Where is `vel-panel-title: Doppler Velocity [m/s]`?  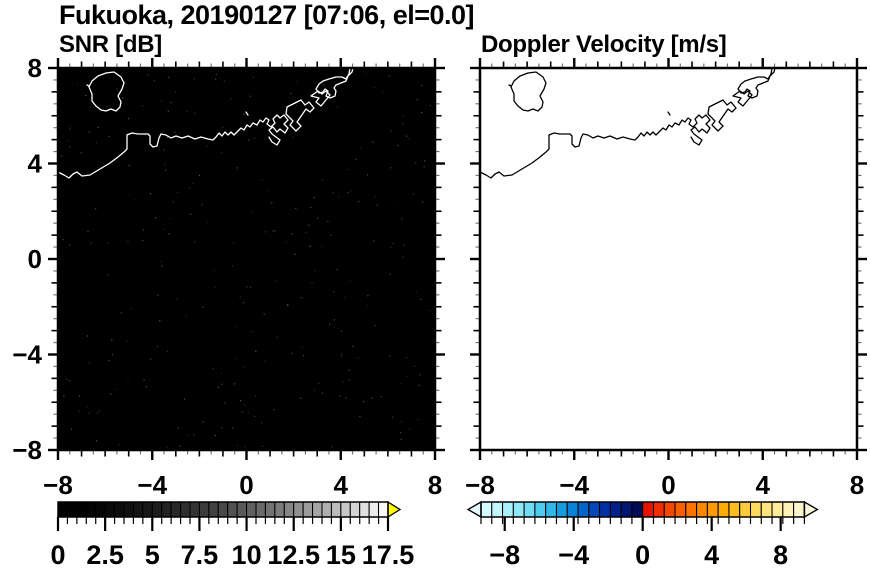 vel-panel-title: Doppler Velocity [m/s] is located at coordinates (604, 44).